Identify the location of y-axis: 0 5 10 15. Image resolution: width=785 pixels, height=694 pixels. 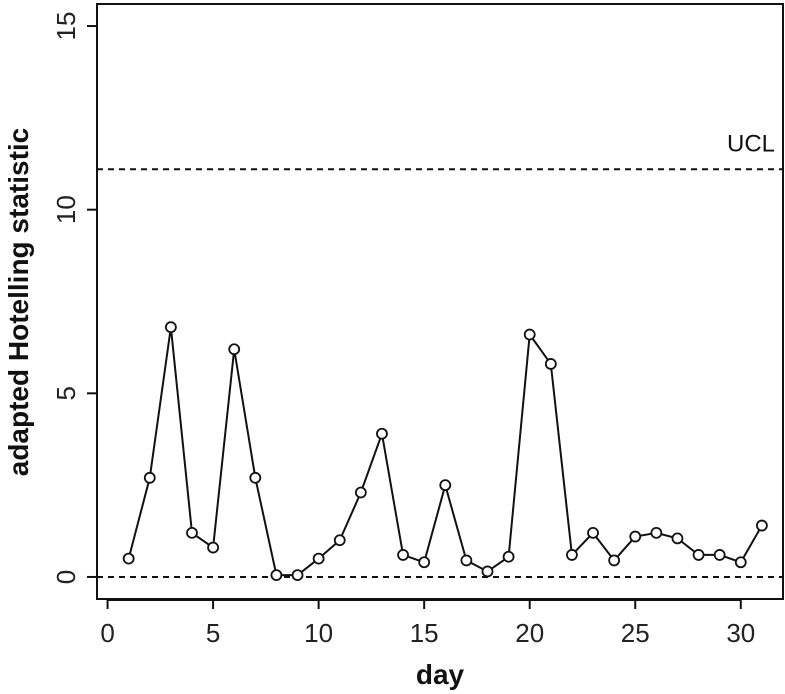
(74, 298).